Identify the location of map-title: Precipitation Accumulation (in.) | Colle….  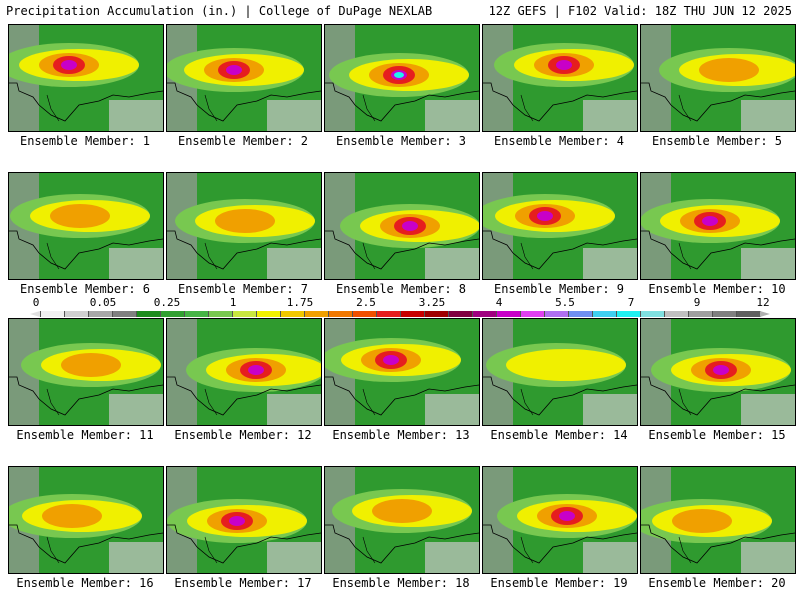
(219, 11).